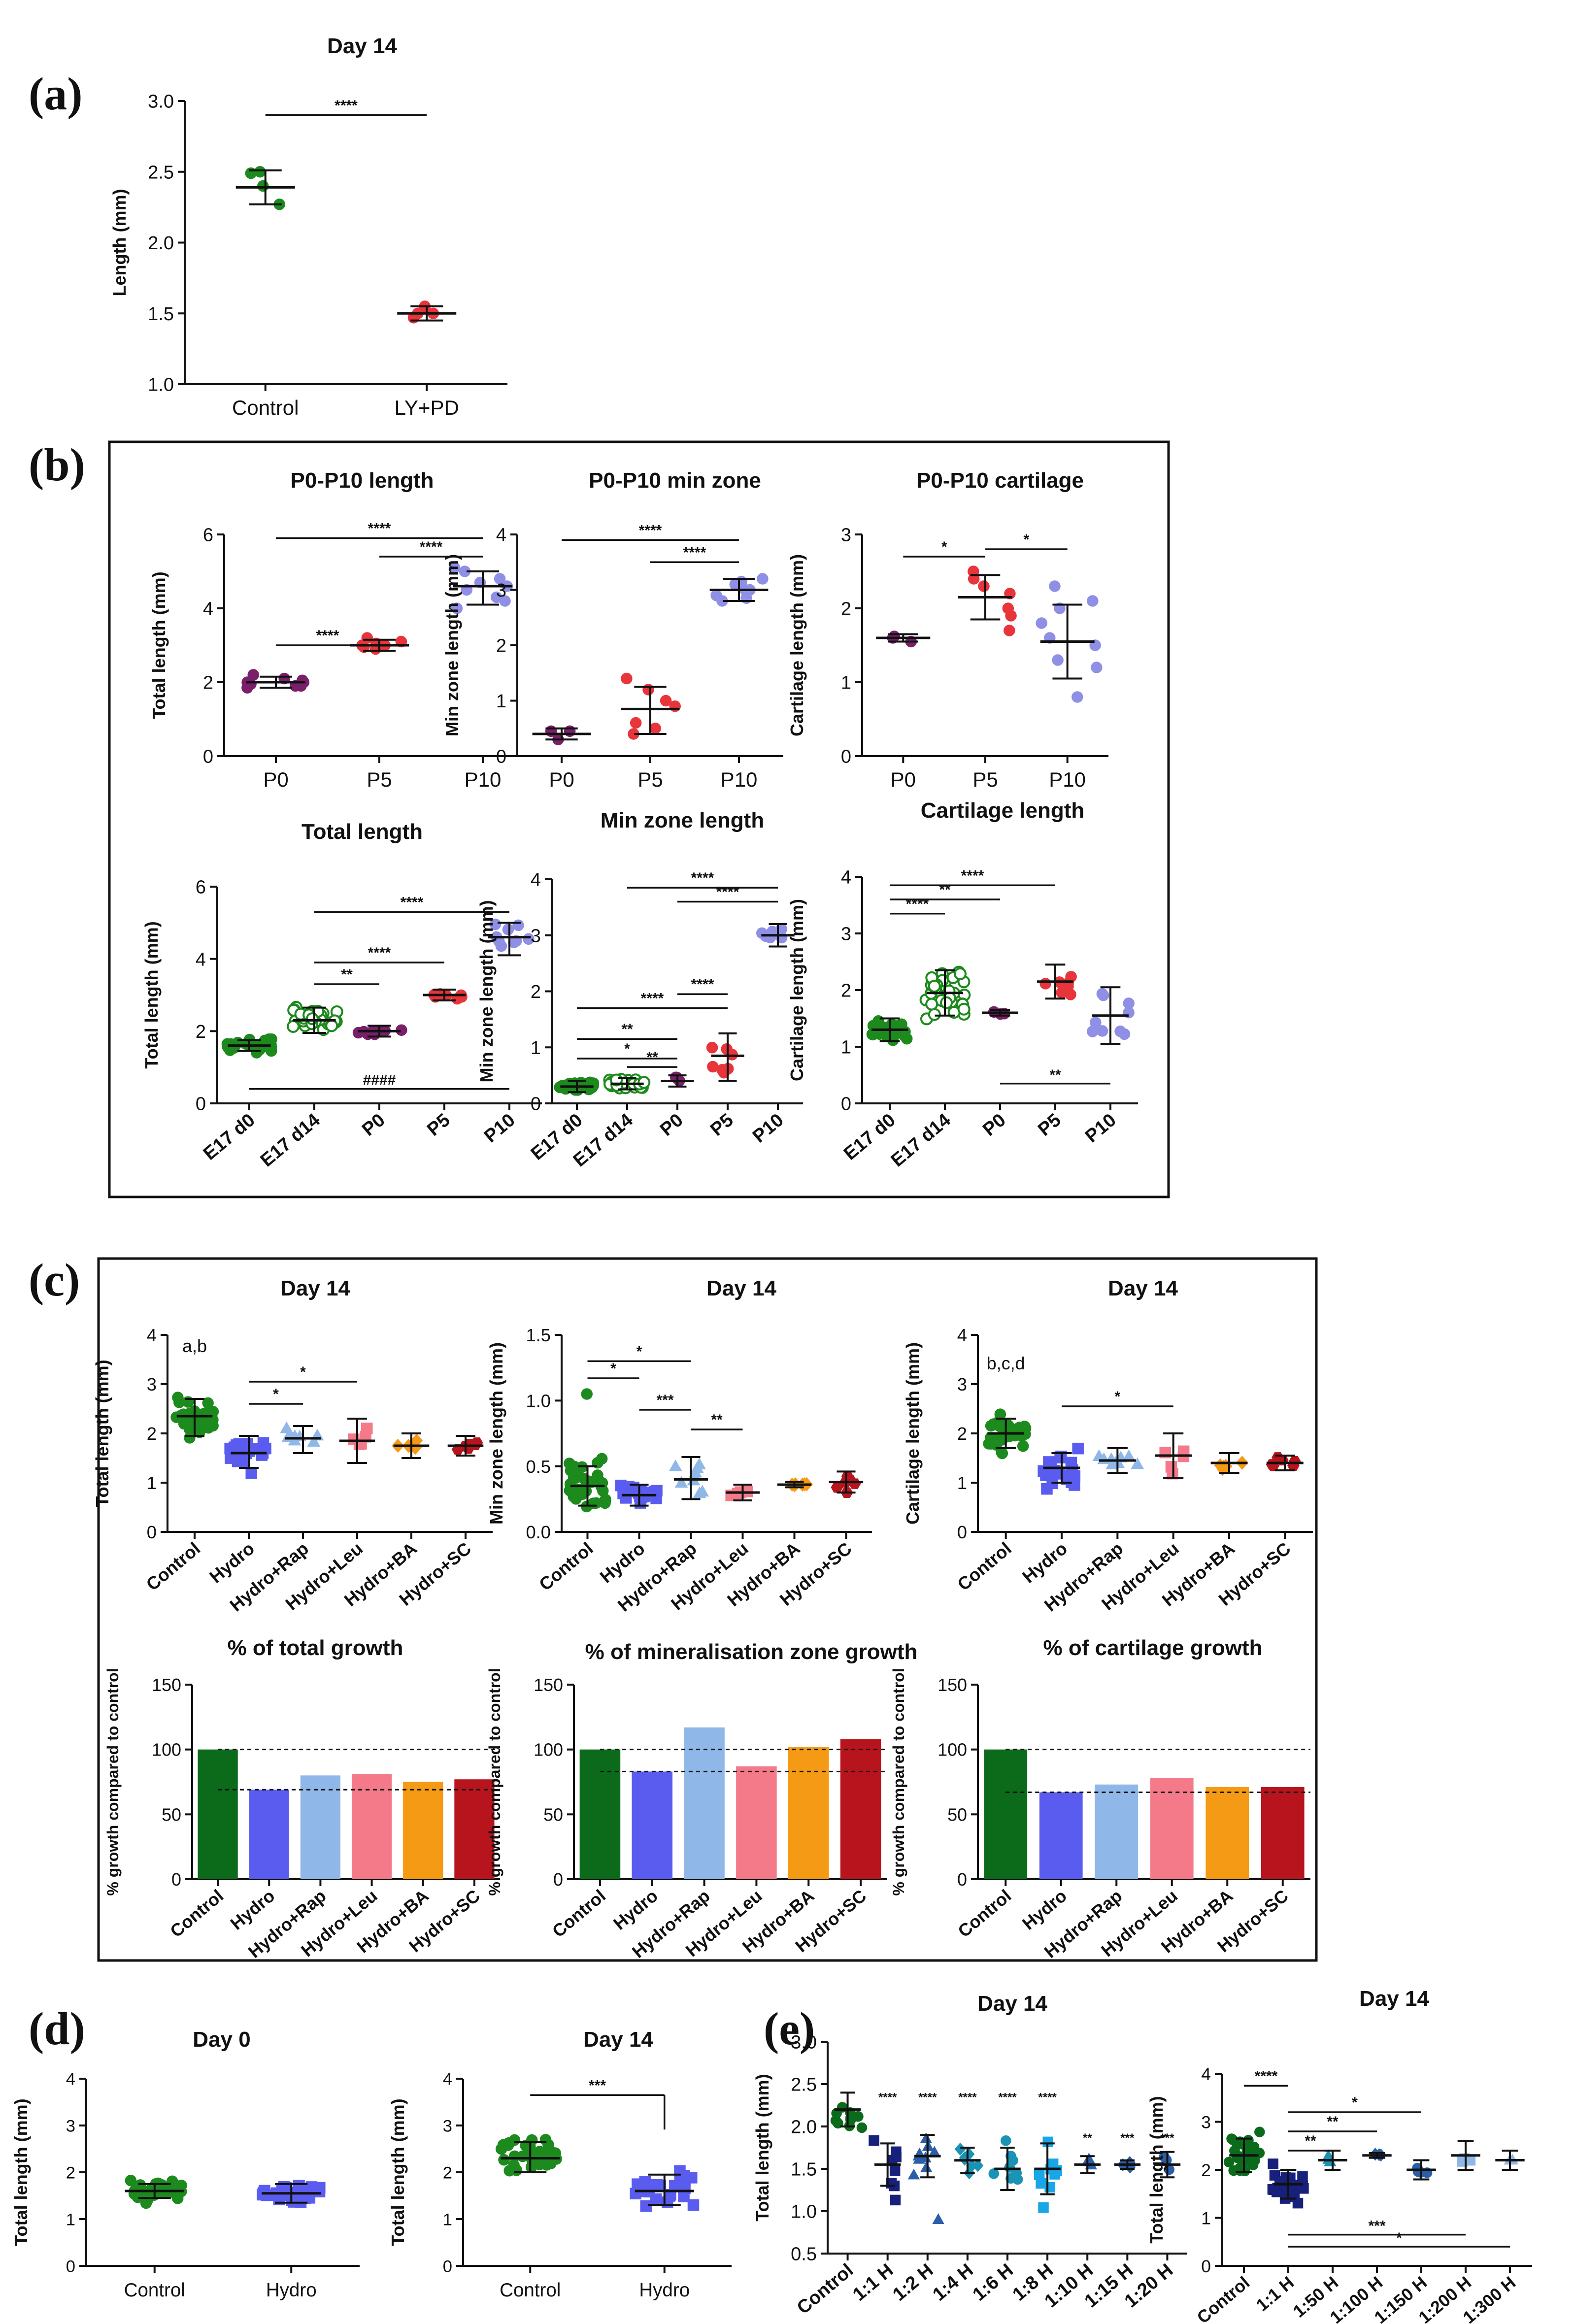 The image size is (1574, 2324). Describe the element at coordinates (1003, 810) in the screenshot. I see `chart-title: Cartilage length` at that location.